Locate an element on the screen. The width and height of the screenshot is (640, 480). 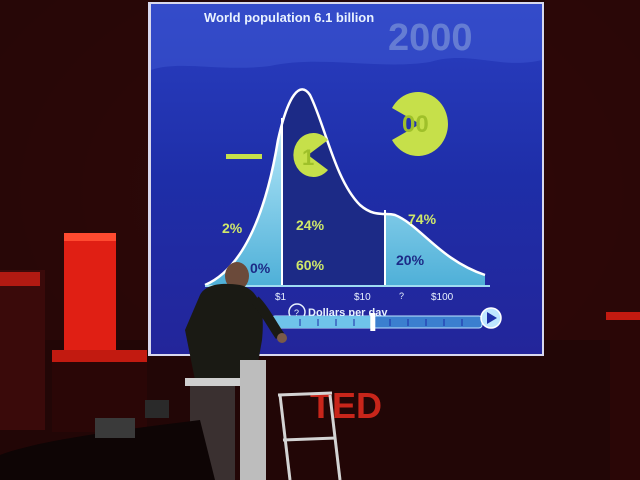
stepladder is located at coordinates (309, 435).